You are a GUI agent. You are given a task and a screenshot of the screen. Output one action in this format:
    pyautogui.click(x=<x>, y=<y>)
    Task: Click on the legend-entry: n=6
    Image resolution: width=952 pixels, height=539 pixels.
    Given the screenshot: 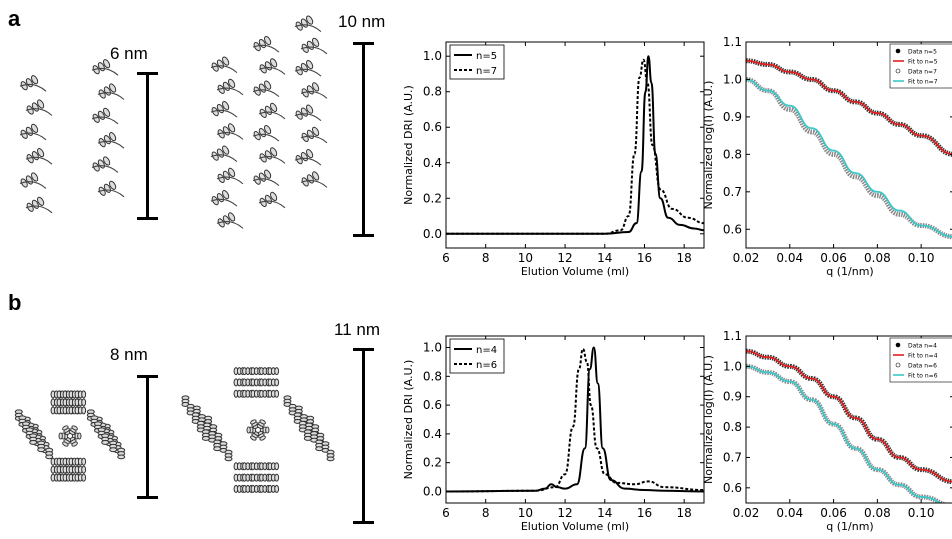 What is the action you would take?
    pyautogui.click(x=486, y=365)
    